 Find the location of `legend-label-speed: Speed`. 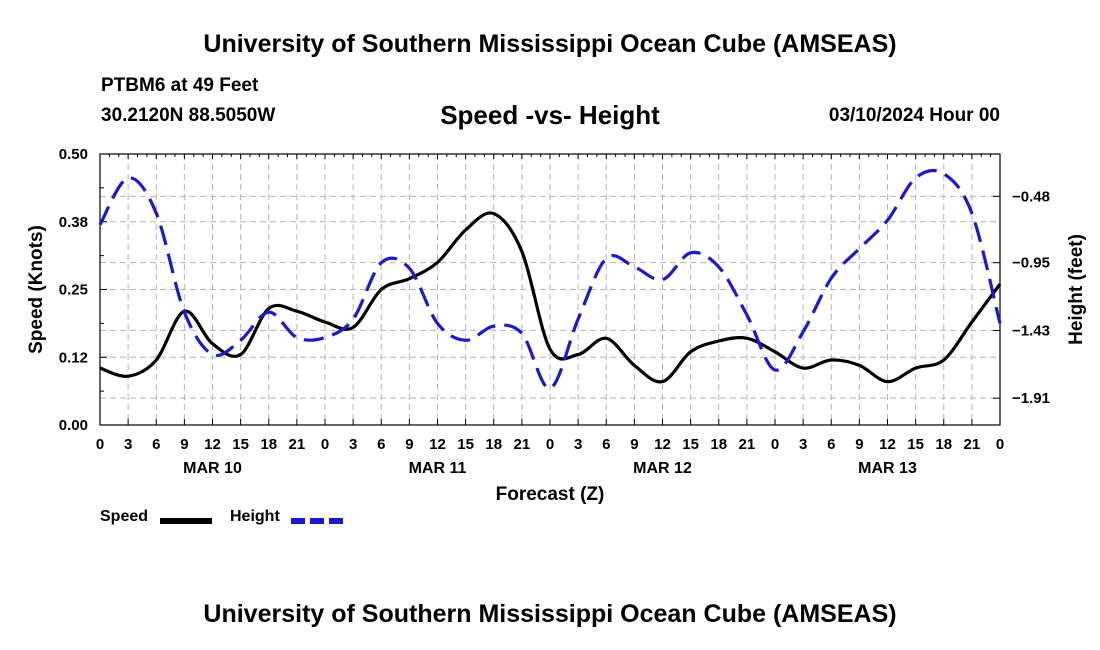

legend-label-speed: Speed is located at coordinates (124, 516).